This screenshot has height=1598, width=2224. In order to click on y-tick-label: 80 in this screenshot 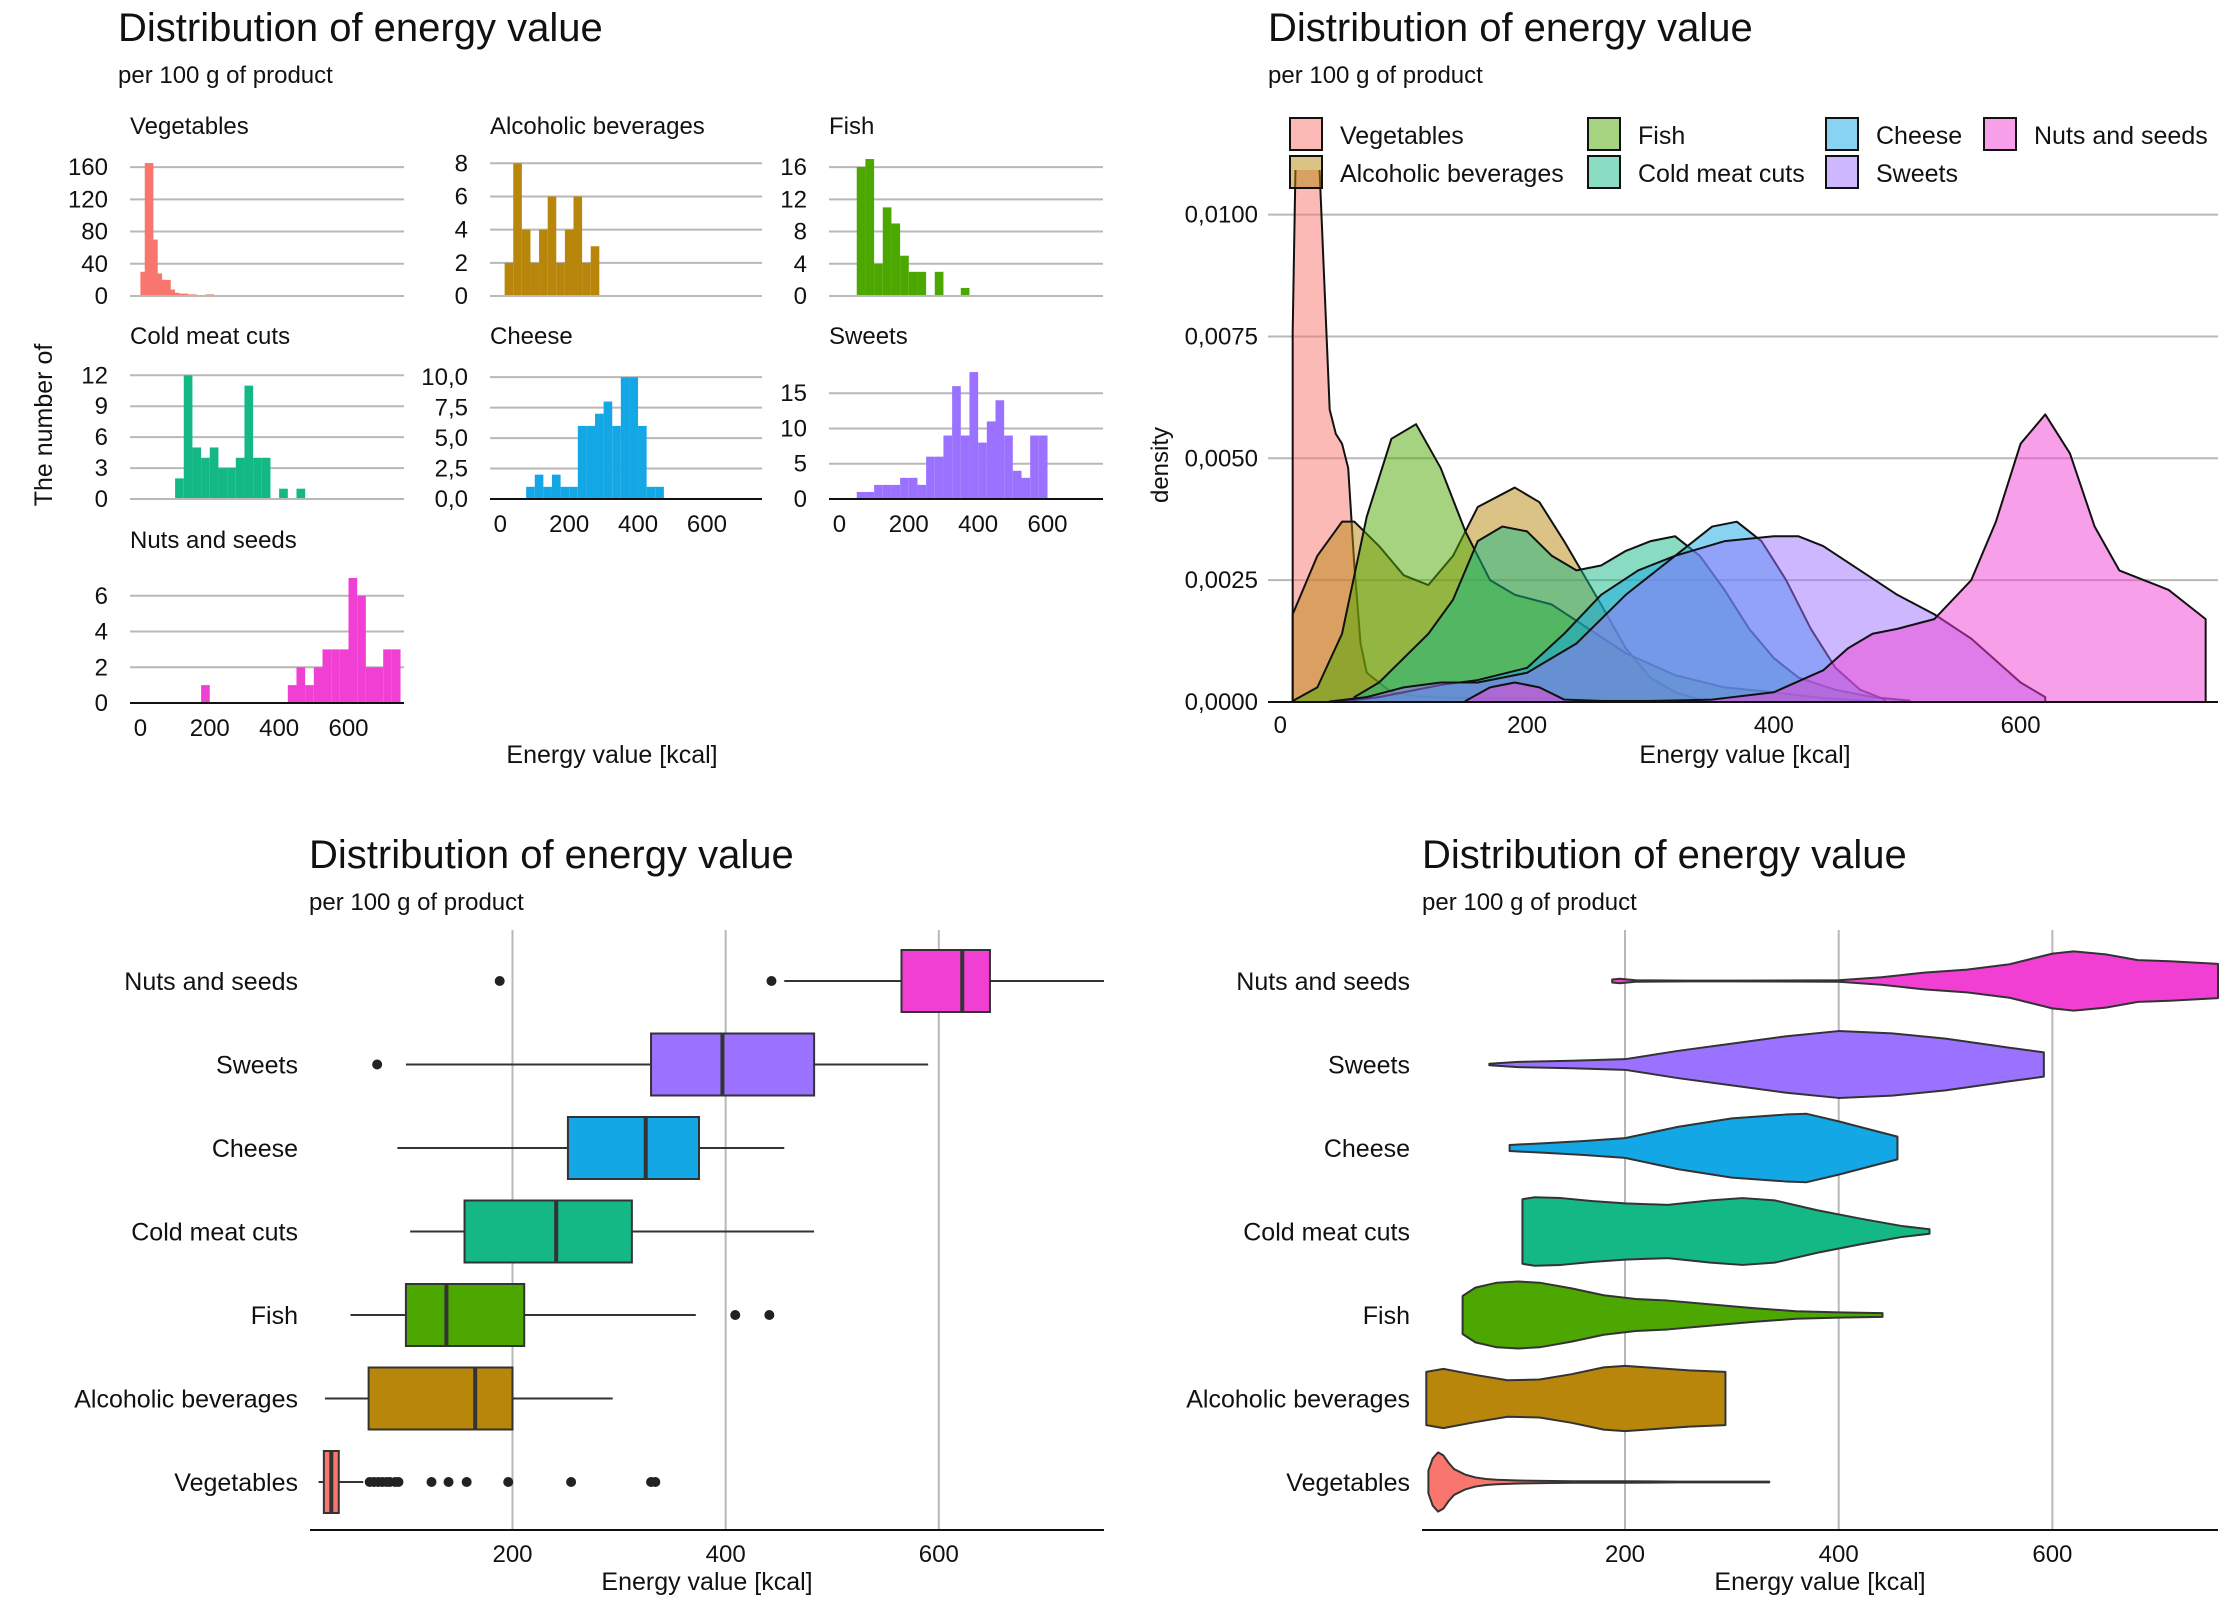, I will do `click(94, 232)`.